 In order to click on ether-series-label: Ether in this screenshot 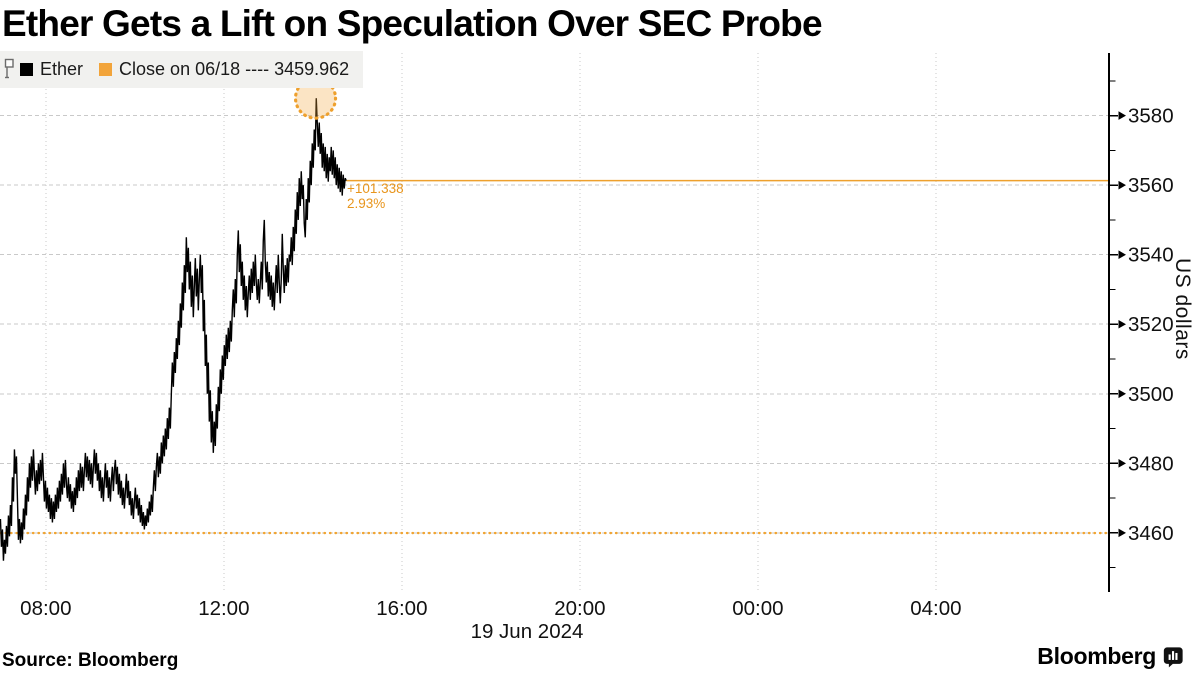, I will do `click(62, 69)`.